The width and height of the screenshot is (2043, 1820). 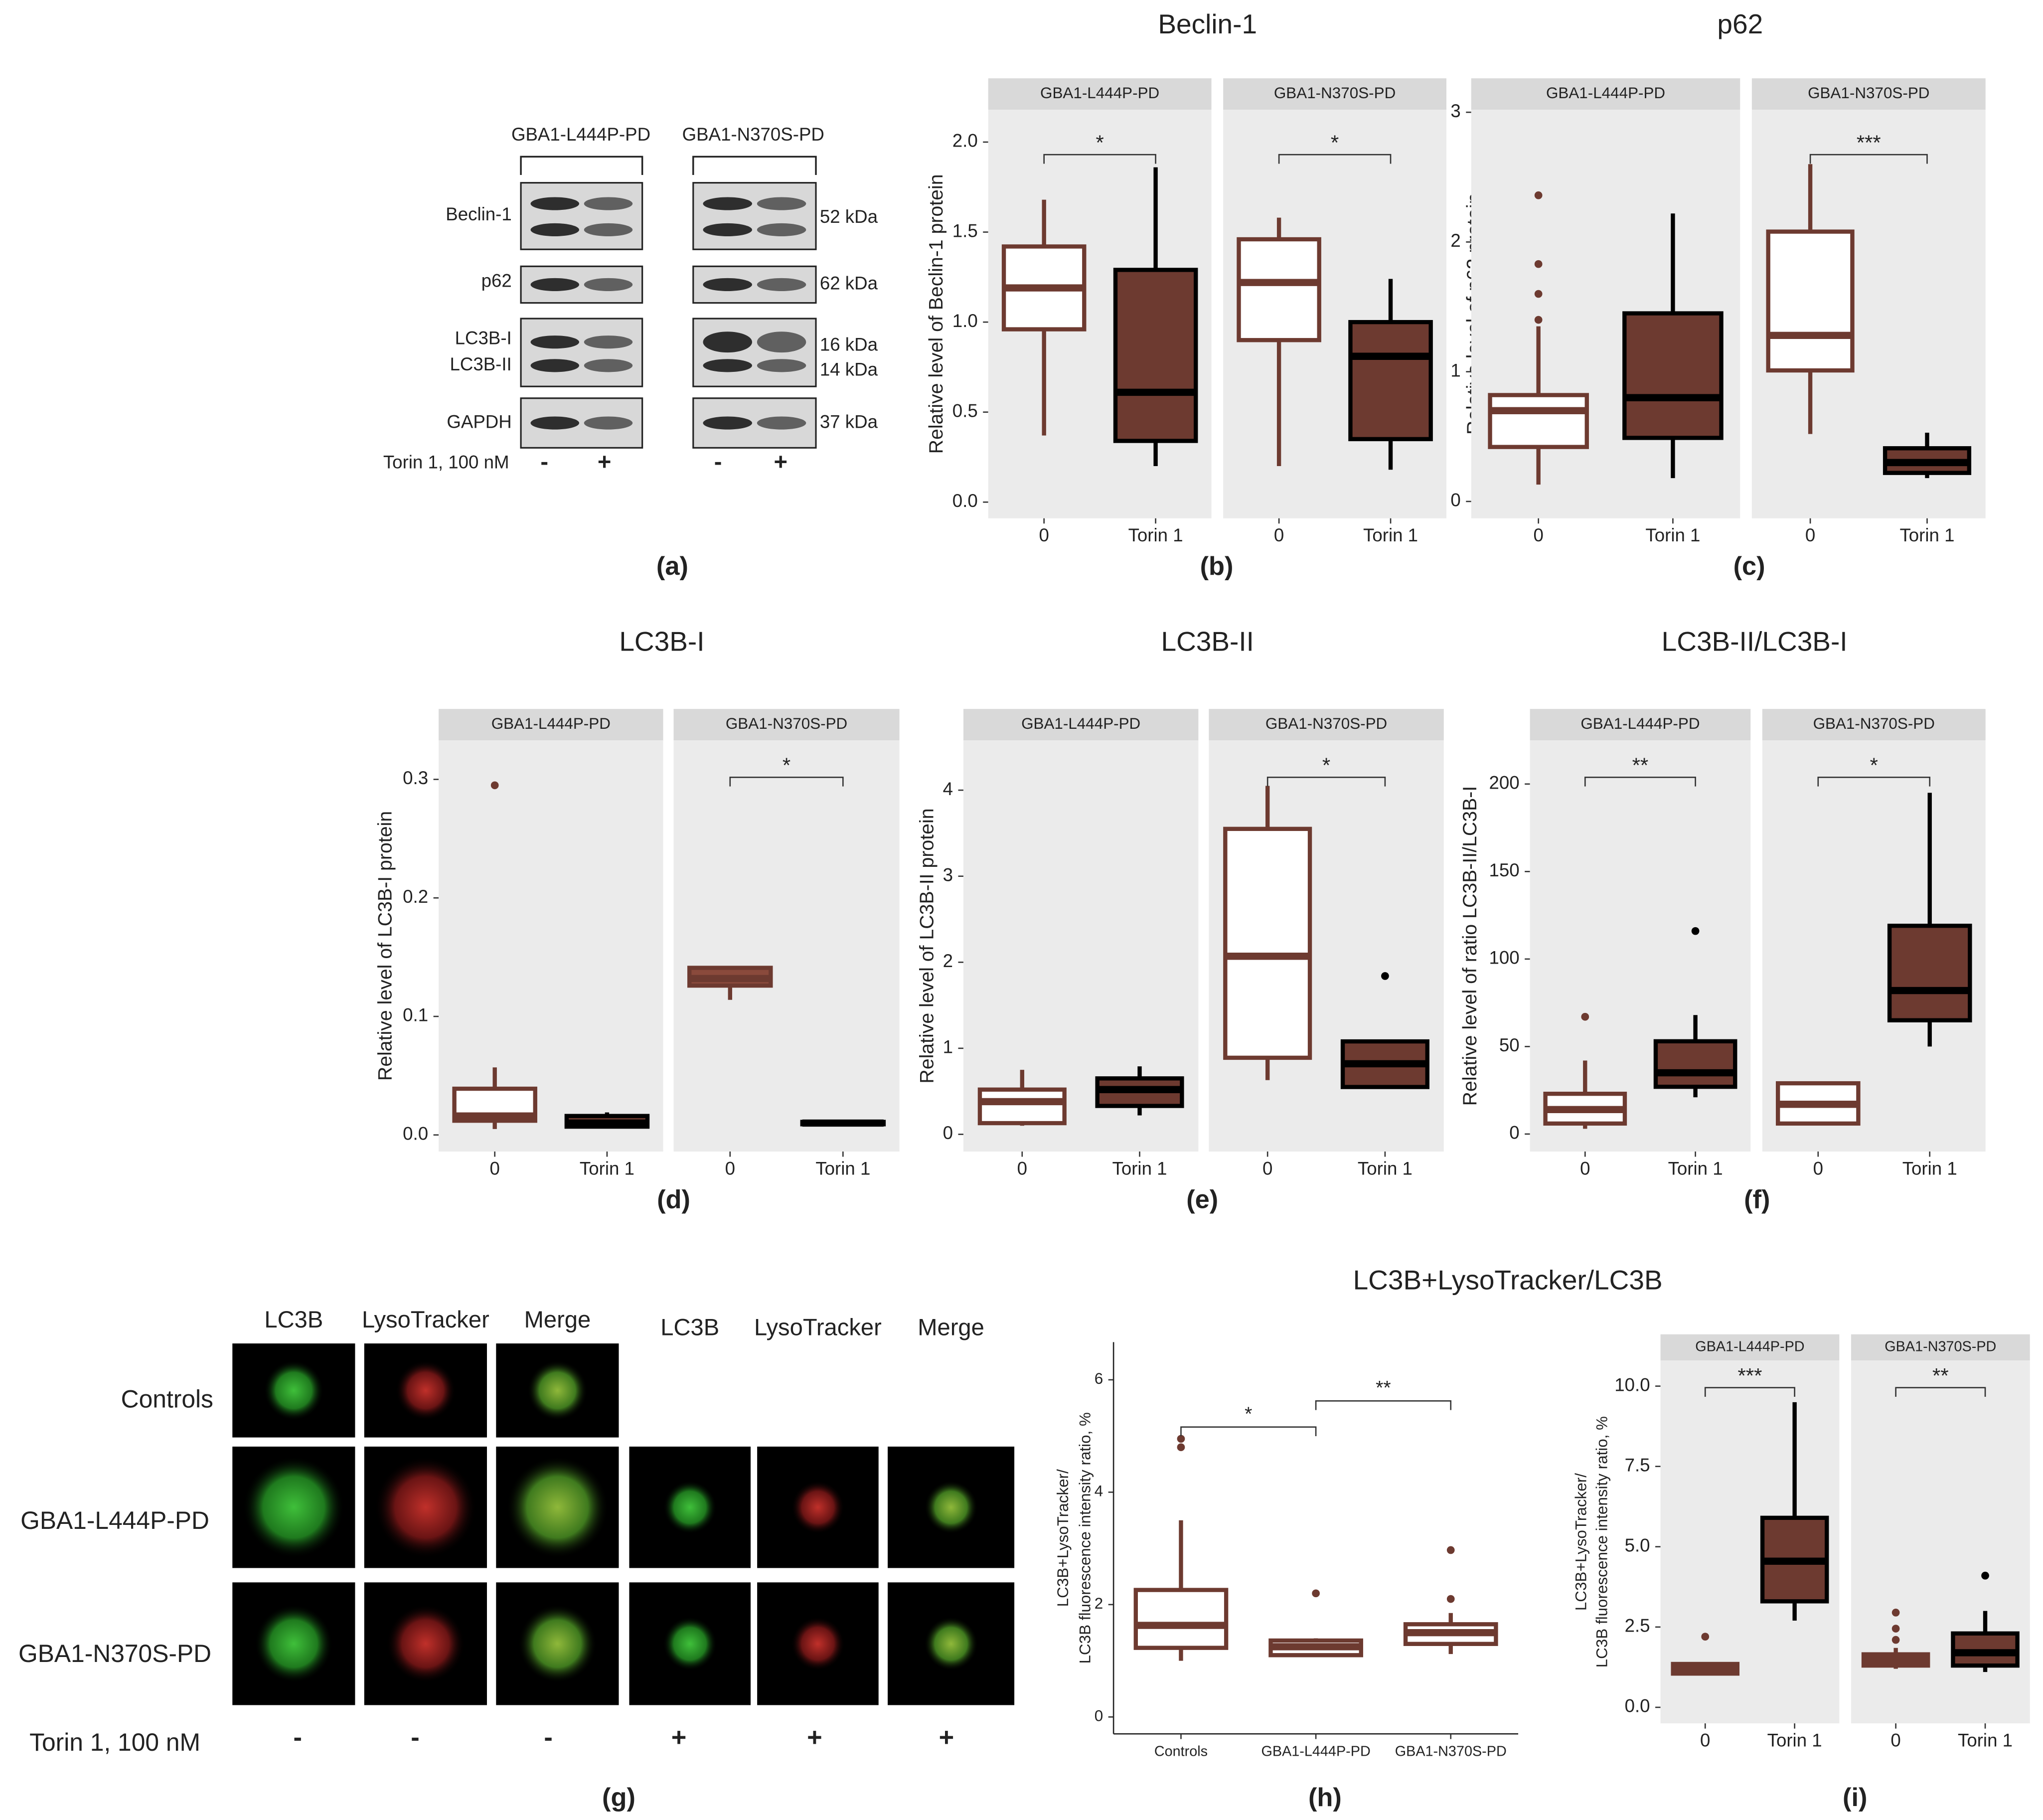 What do you see at coordinates (849, 283) in the screenshot?
I see `blot-size: 62 kDa` at bounding box center [849, 283].